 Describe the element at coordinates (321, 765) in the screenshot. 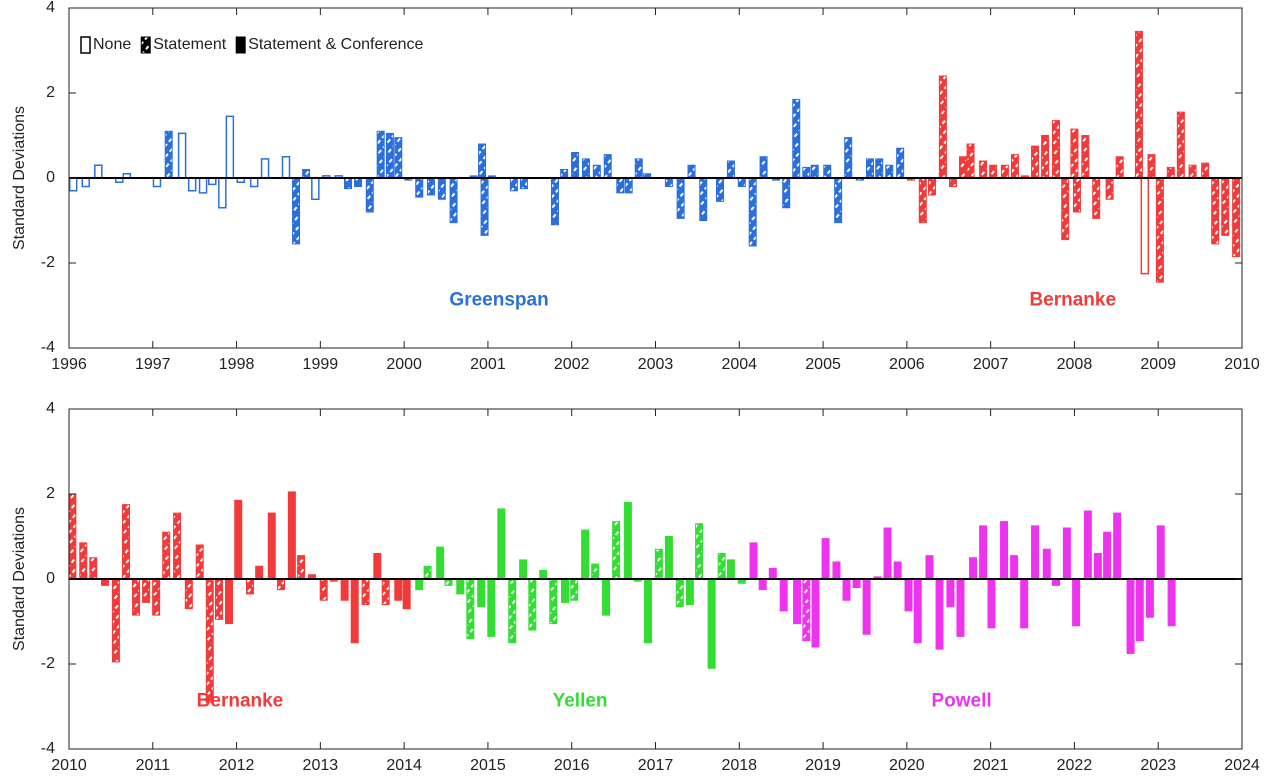

I see `x-tick-label: 2013` at that location.